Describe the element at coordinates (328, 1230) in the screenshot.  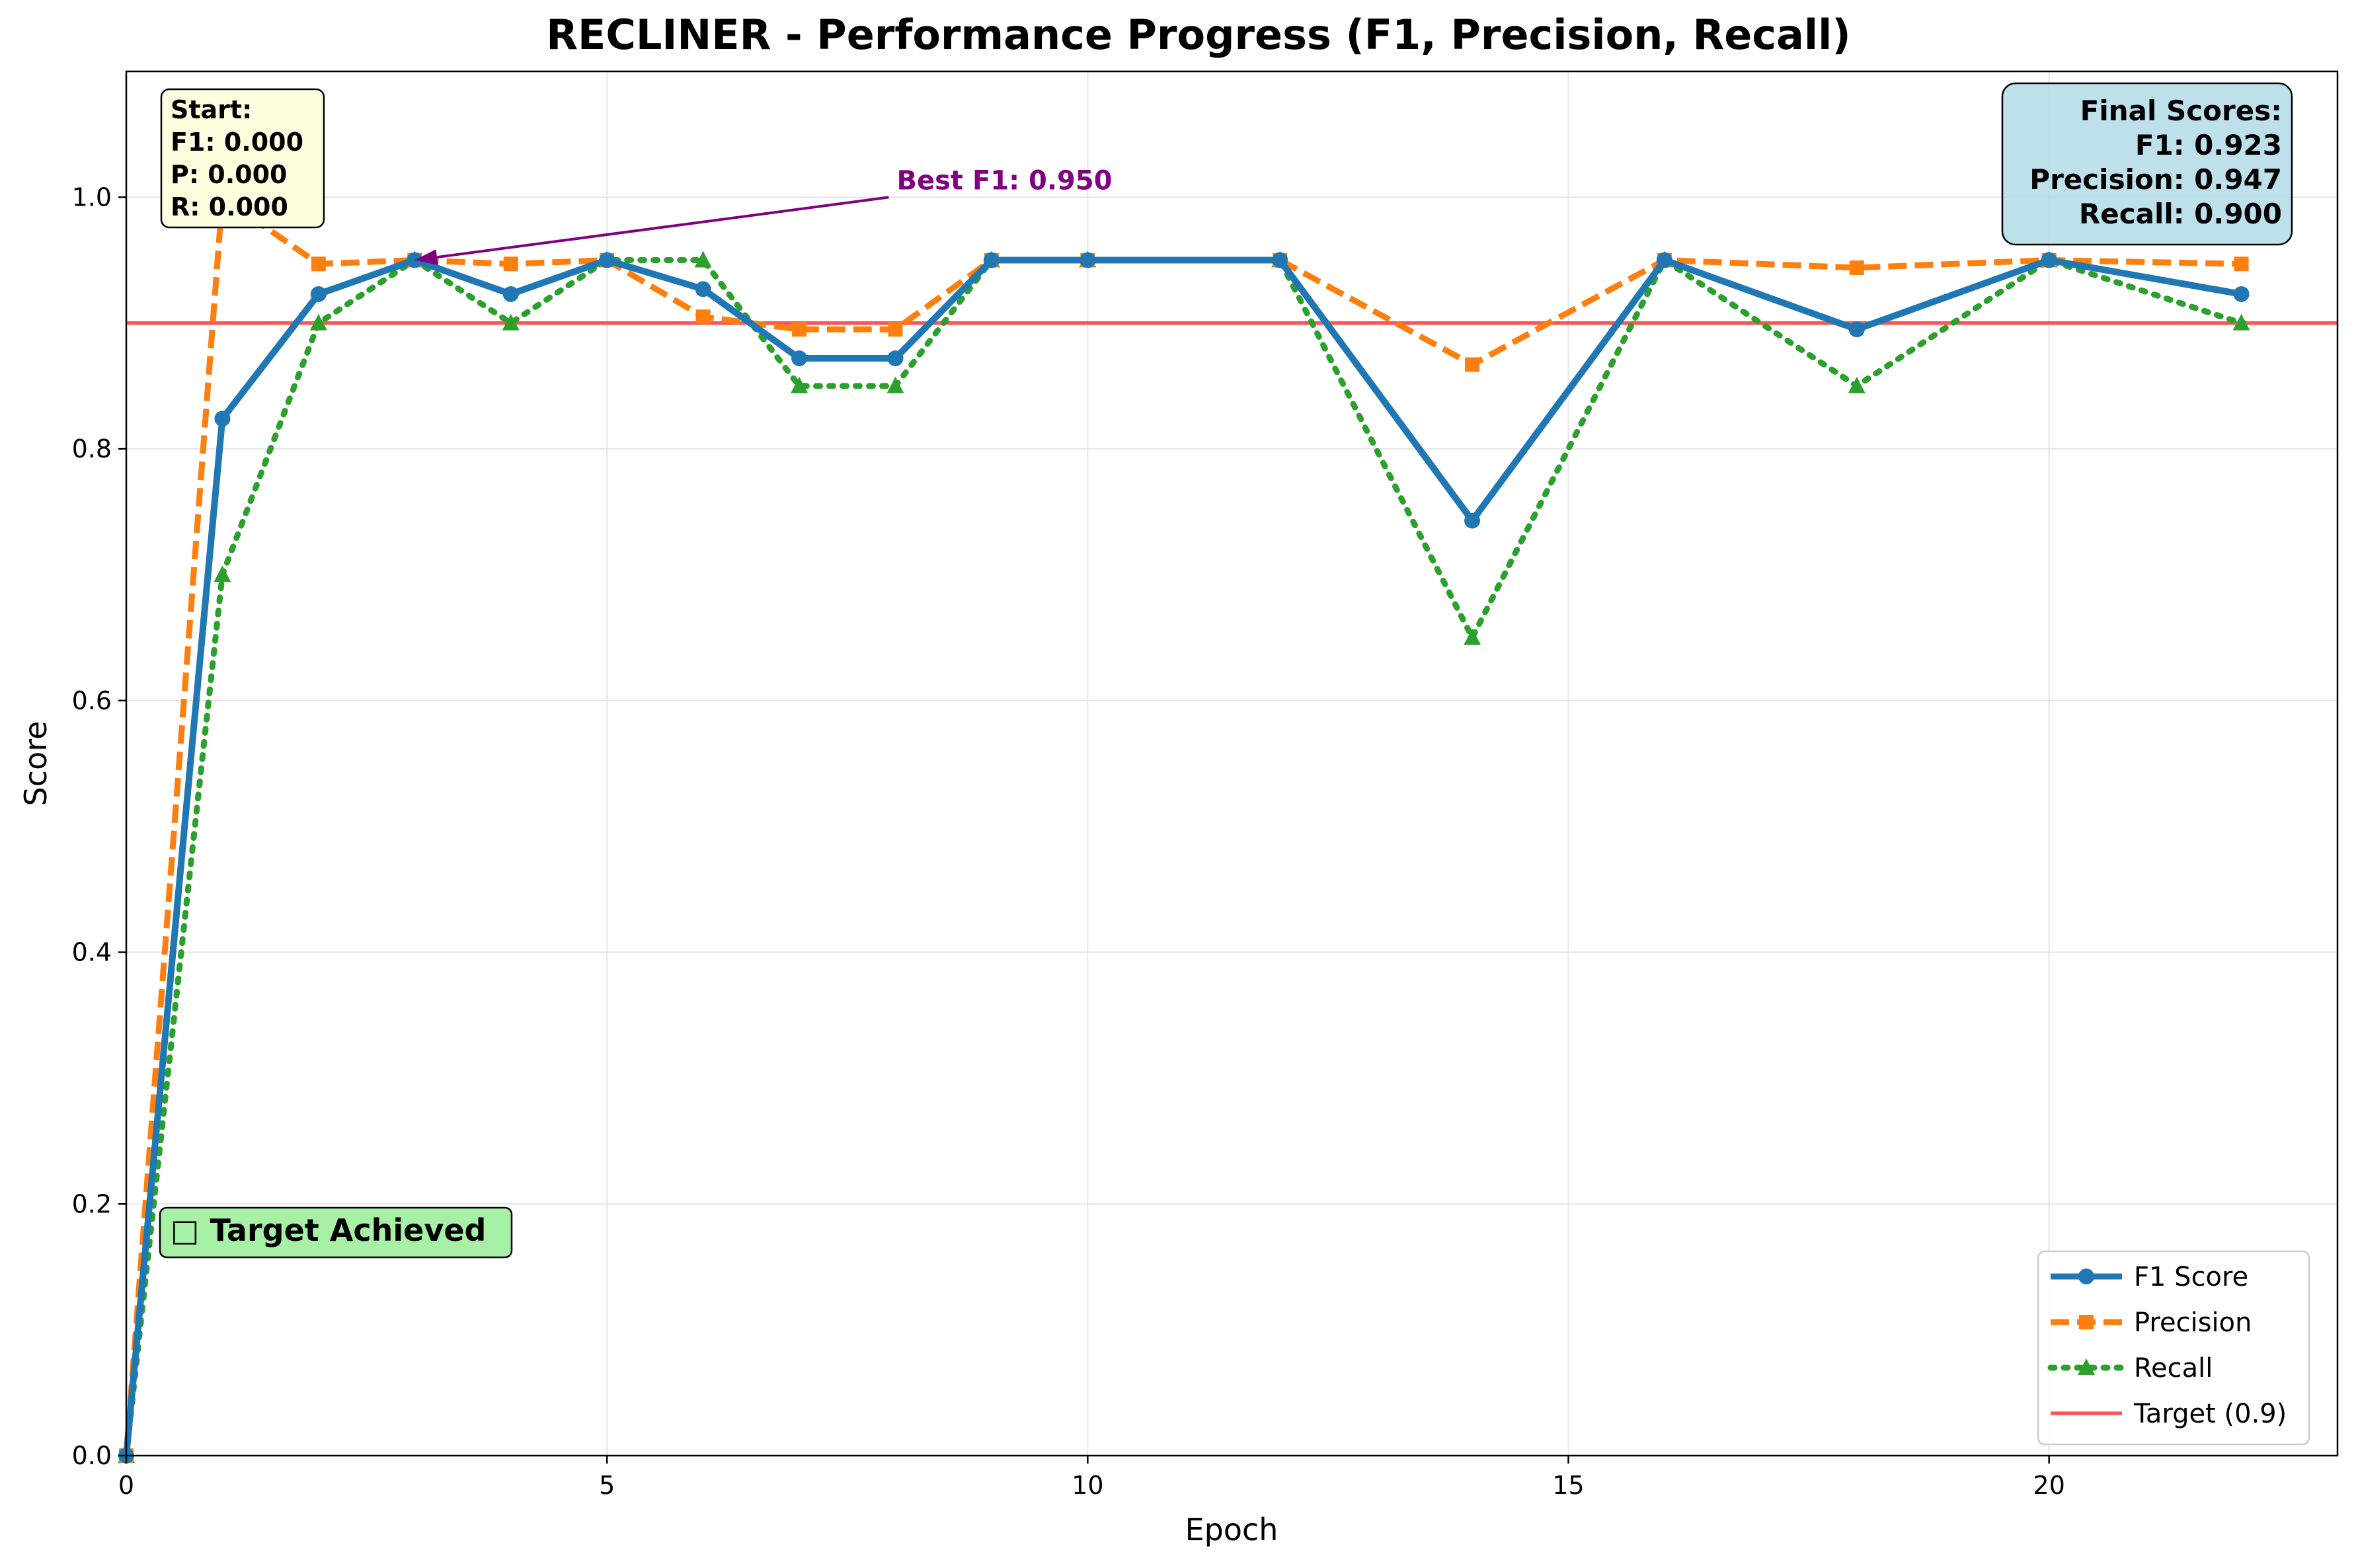
I see `target-achieved-text: □ Target Achieved` at that location.